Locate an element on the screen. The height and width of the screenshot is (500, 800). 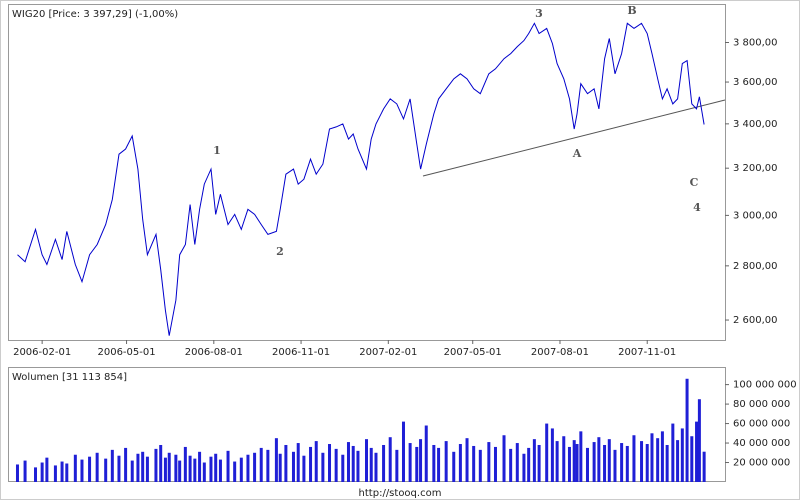
wave-label: B is located at coordinates (631, 10).